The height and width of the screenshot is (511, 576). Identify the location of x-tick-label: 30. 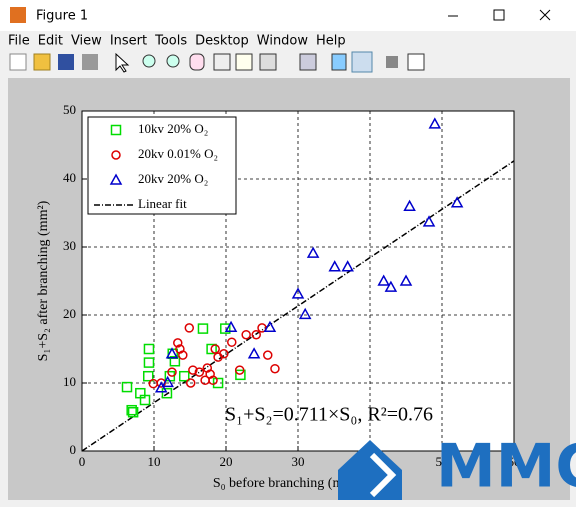
(298, 461).